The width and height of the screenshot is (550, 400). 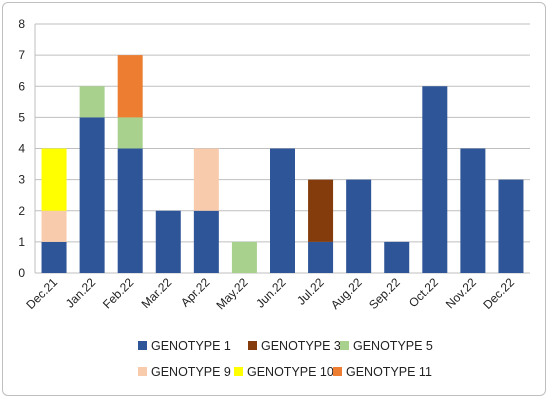 I want to click on y-tick-label: 7, so click(x=21, y=55).